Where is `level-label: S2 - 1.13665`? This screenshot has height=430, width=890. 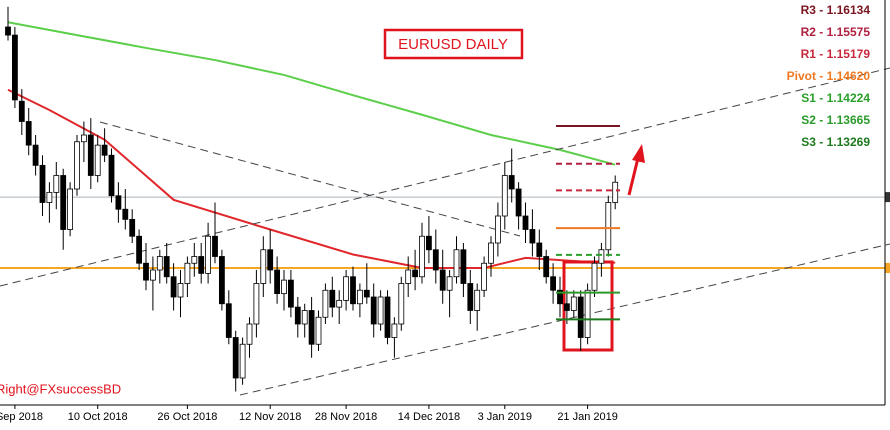
level-label: S2 - 1.13665 is located at coordinates (835, 120).